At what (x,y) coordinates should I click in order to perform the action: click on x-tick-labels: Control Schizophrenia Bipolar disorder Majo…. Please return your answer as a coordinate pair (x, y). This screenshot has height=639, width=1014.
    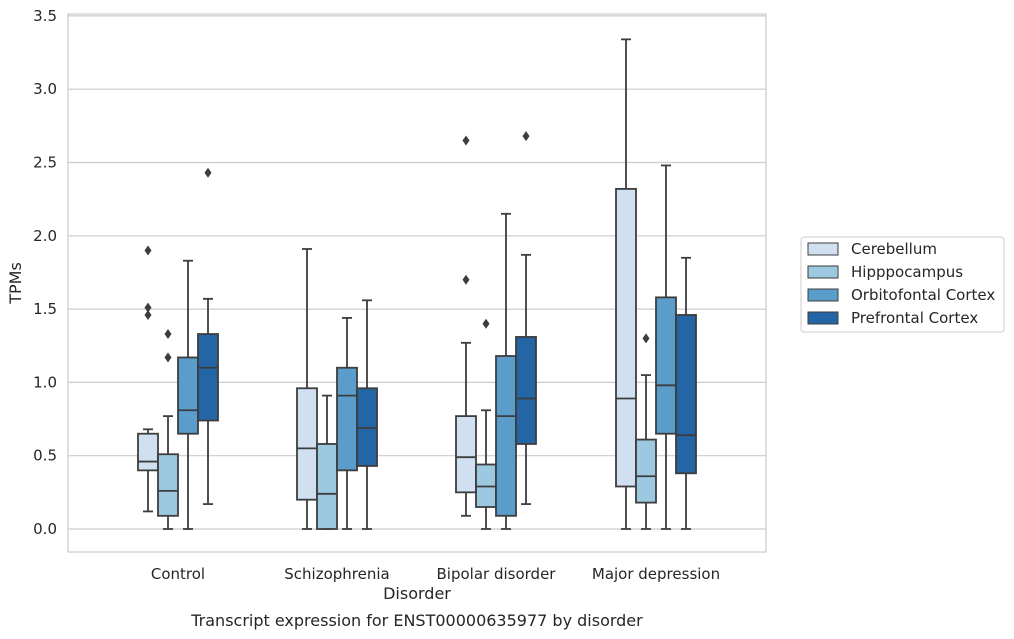
    Looking at the image, I should click on (435, 574).